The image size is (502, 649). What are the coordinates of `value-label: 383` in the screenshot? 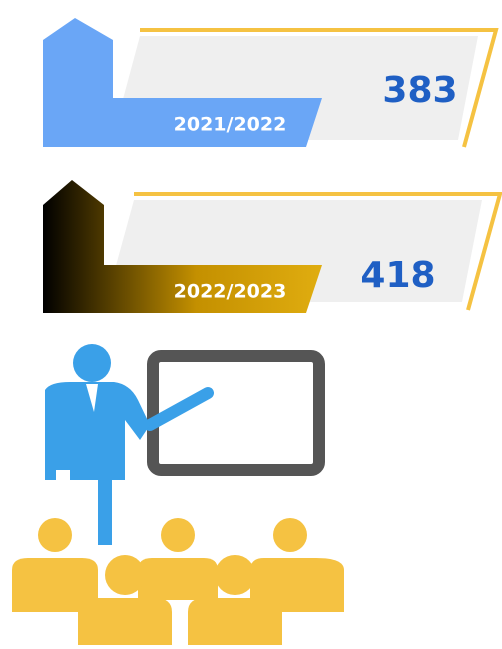 It's located at (419, 90).